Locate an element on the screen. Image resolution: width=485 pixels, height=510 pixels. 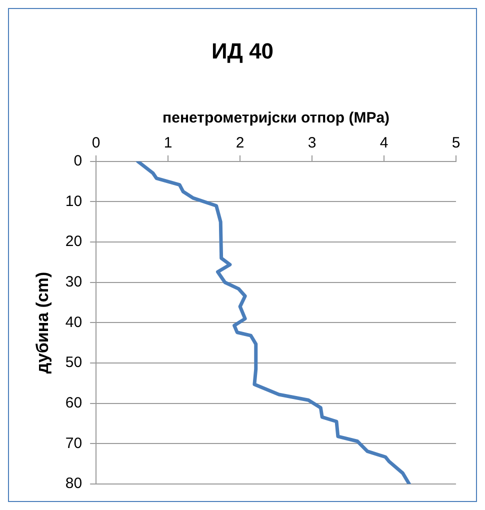
x-tick-label: 0 is located at coordinates (96, 143).